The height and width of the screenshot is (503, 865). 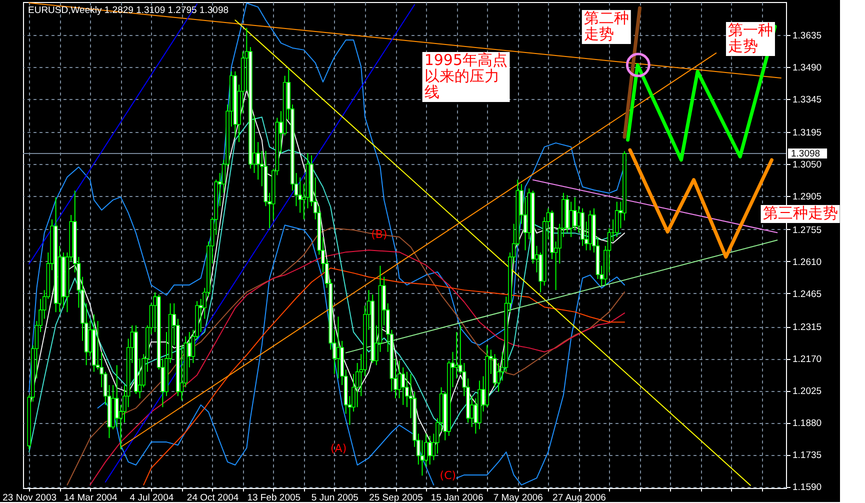 I want to click on x-tick-label: 5 Jun 2005, so click(x=334, y=497).